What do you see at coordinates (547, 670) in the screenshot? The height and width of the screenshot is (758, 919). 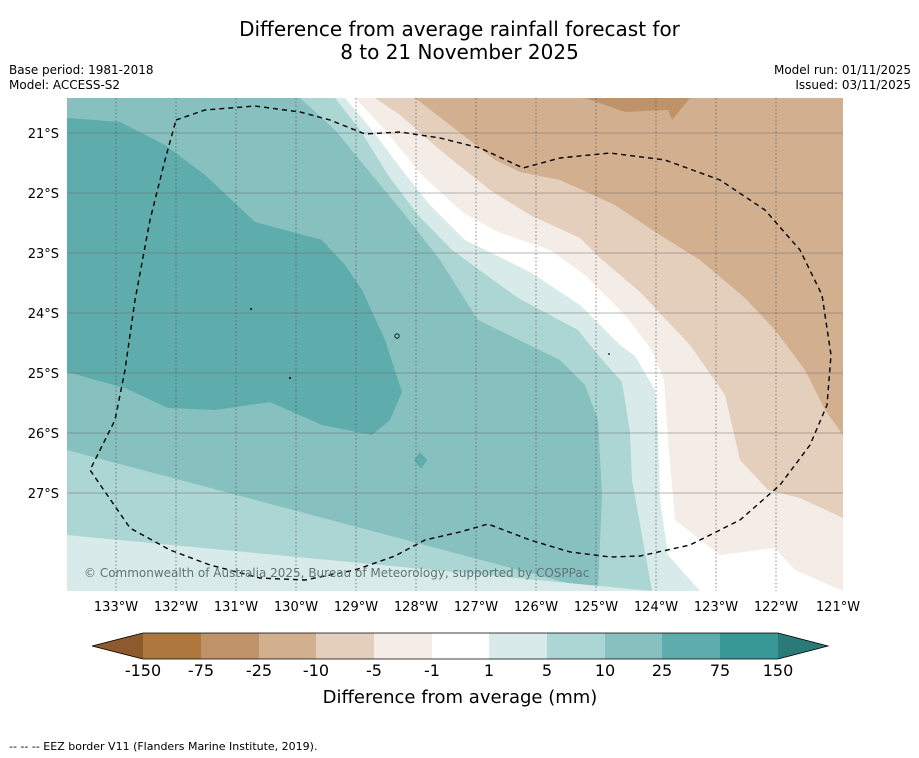 I see `colorbar-tick: 5` at bounding box center [547, 670].